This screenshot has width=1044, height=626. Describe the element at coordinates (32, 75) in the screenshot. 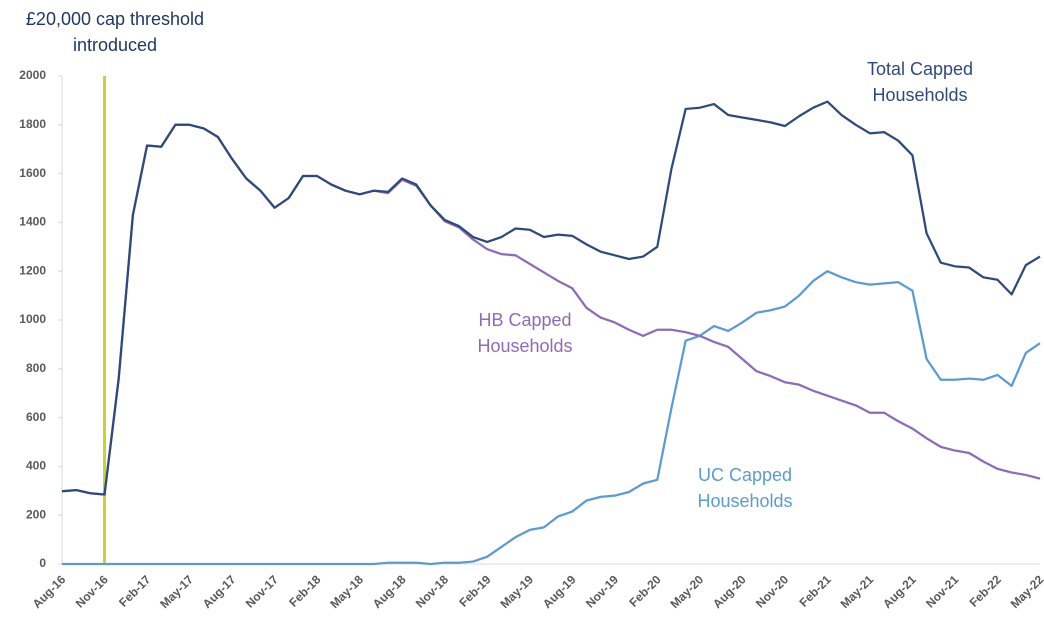

I see `y-tick-label: 2000` at that location.